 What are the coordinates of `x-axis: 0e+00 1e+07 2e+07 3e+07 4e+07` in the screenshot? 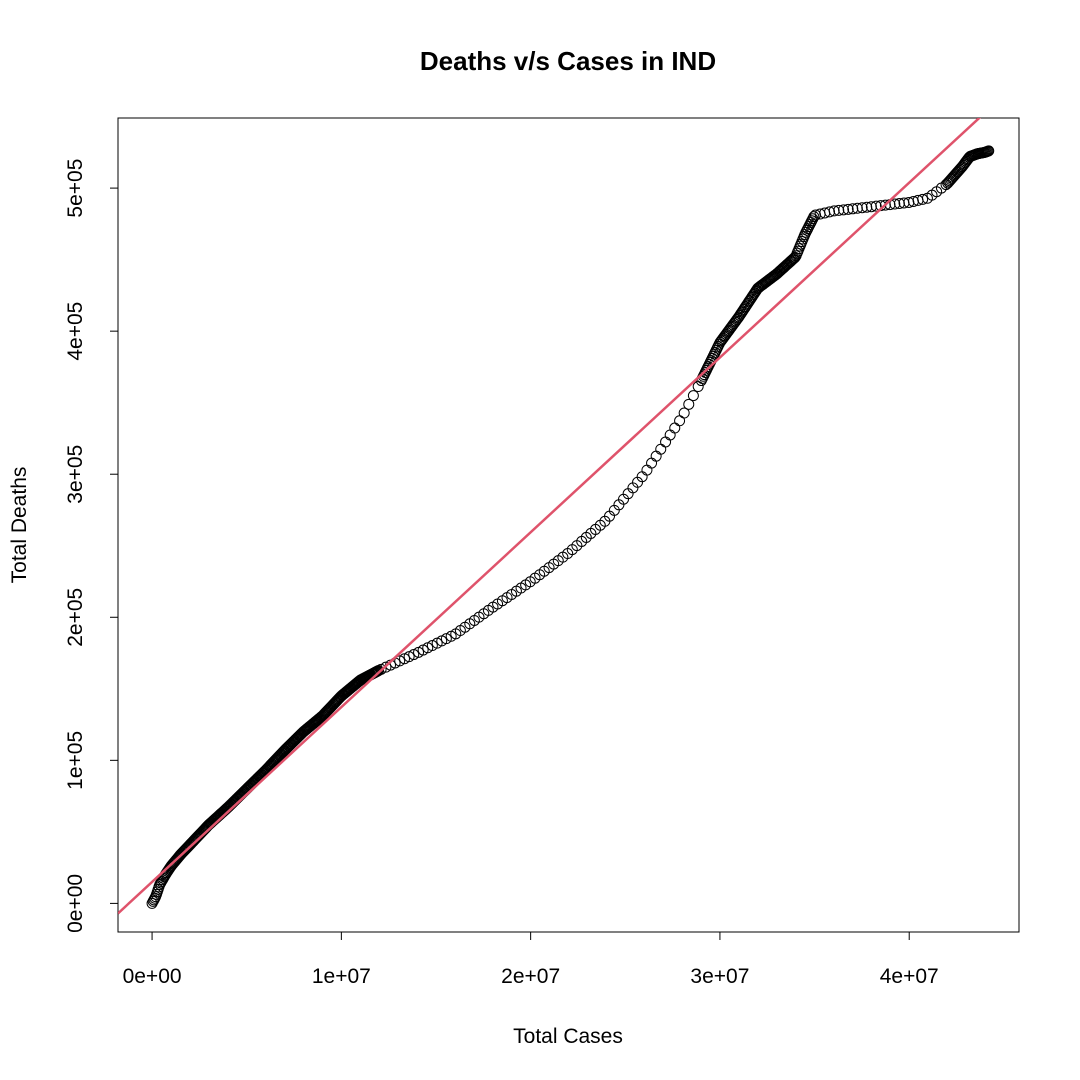 It's located at (531, 959).